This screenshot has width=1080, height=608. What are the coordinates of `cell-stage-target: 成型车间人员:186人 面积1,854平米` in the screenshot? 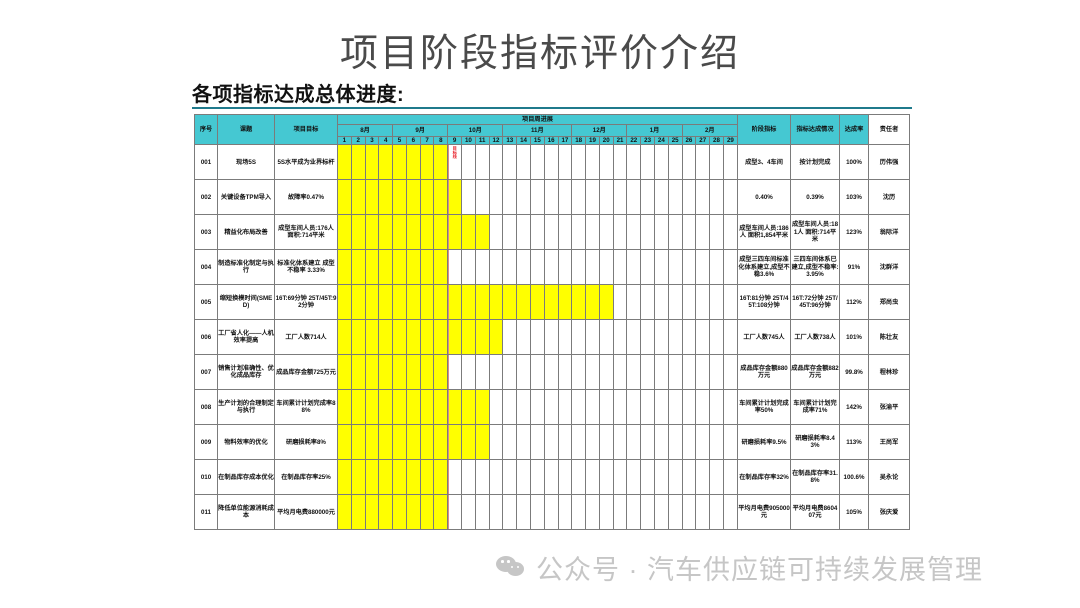 It's located at (764, 232).